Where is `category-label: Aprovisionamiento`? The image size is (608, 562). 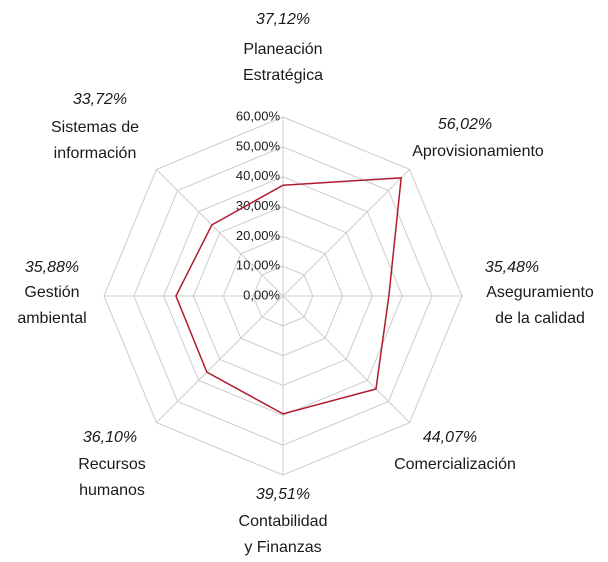
category-label: Aprovisionamiento is located at coordinates (478, 151).